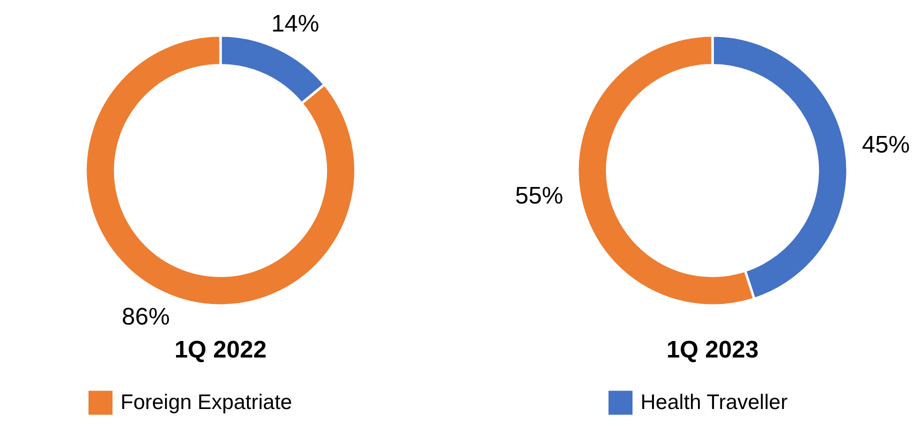 This screenshot has height=426, width=914. What do you see at coordinates (206, 402) in the screenshot?
I see `legend-label: Foreign Expatriate` at bounding box center [206, 402].